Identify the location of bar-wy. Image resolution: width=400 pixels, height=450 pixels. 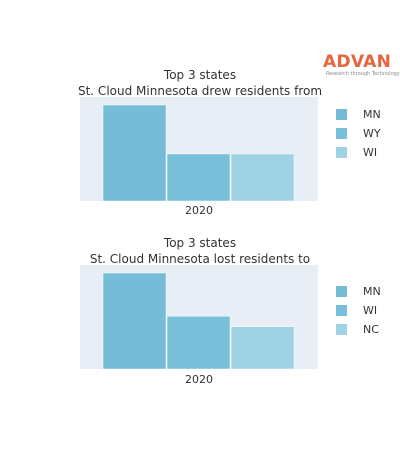
(198, 177).